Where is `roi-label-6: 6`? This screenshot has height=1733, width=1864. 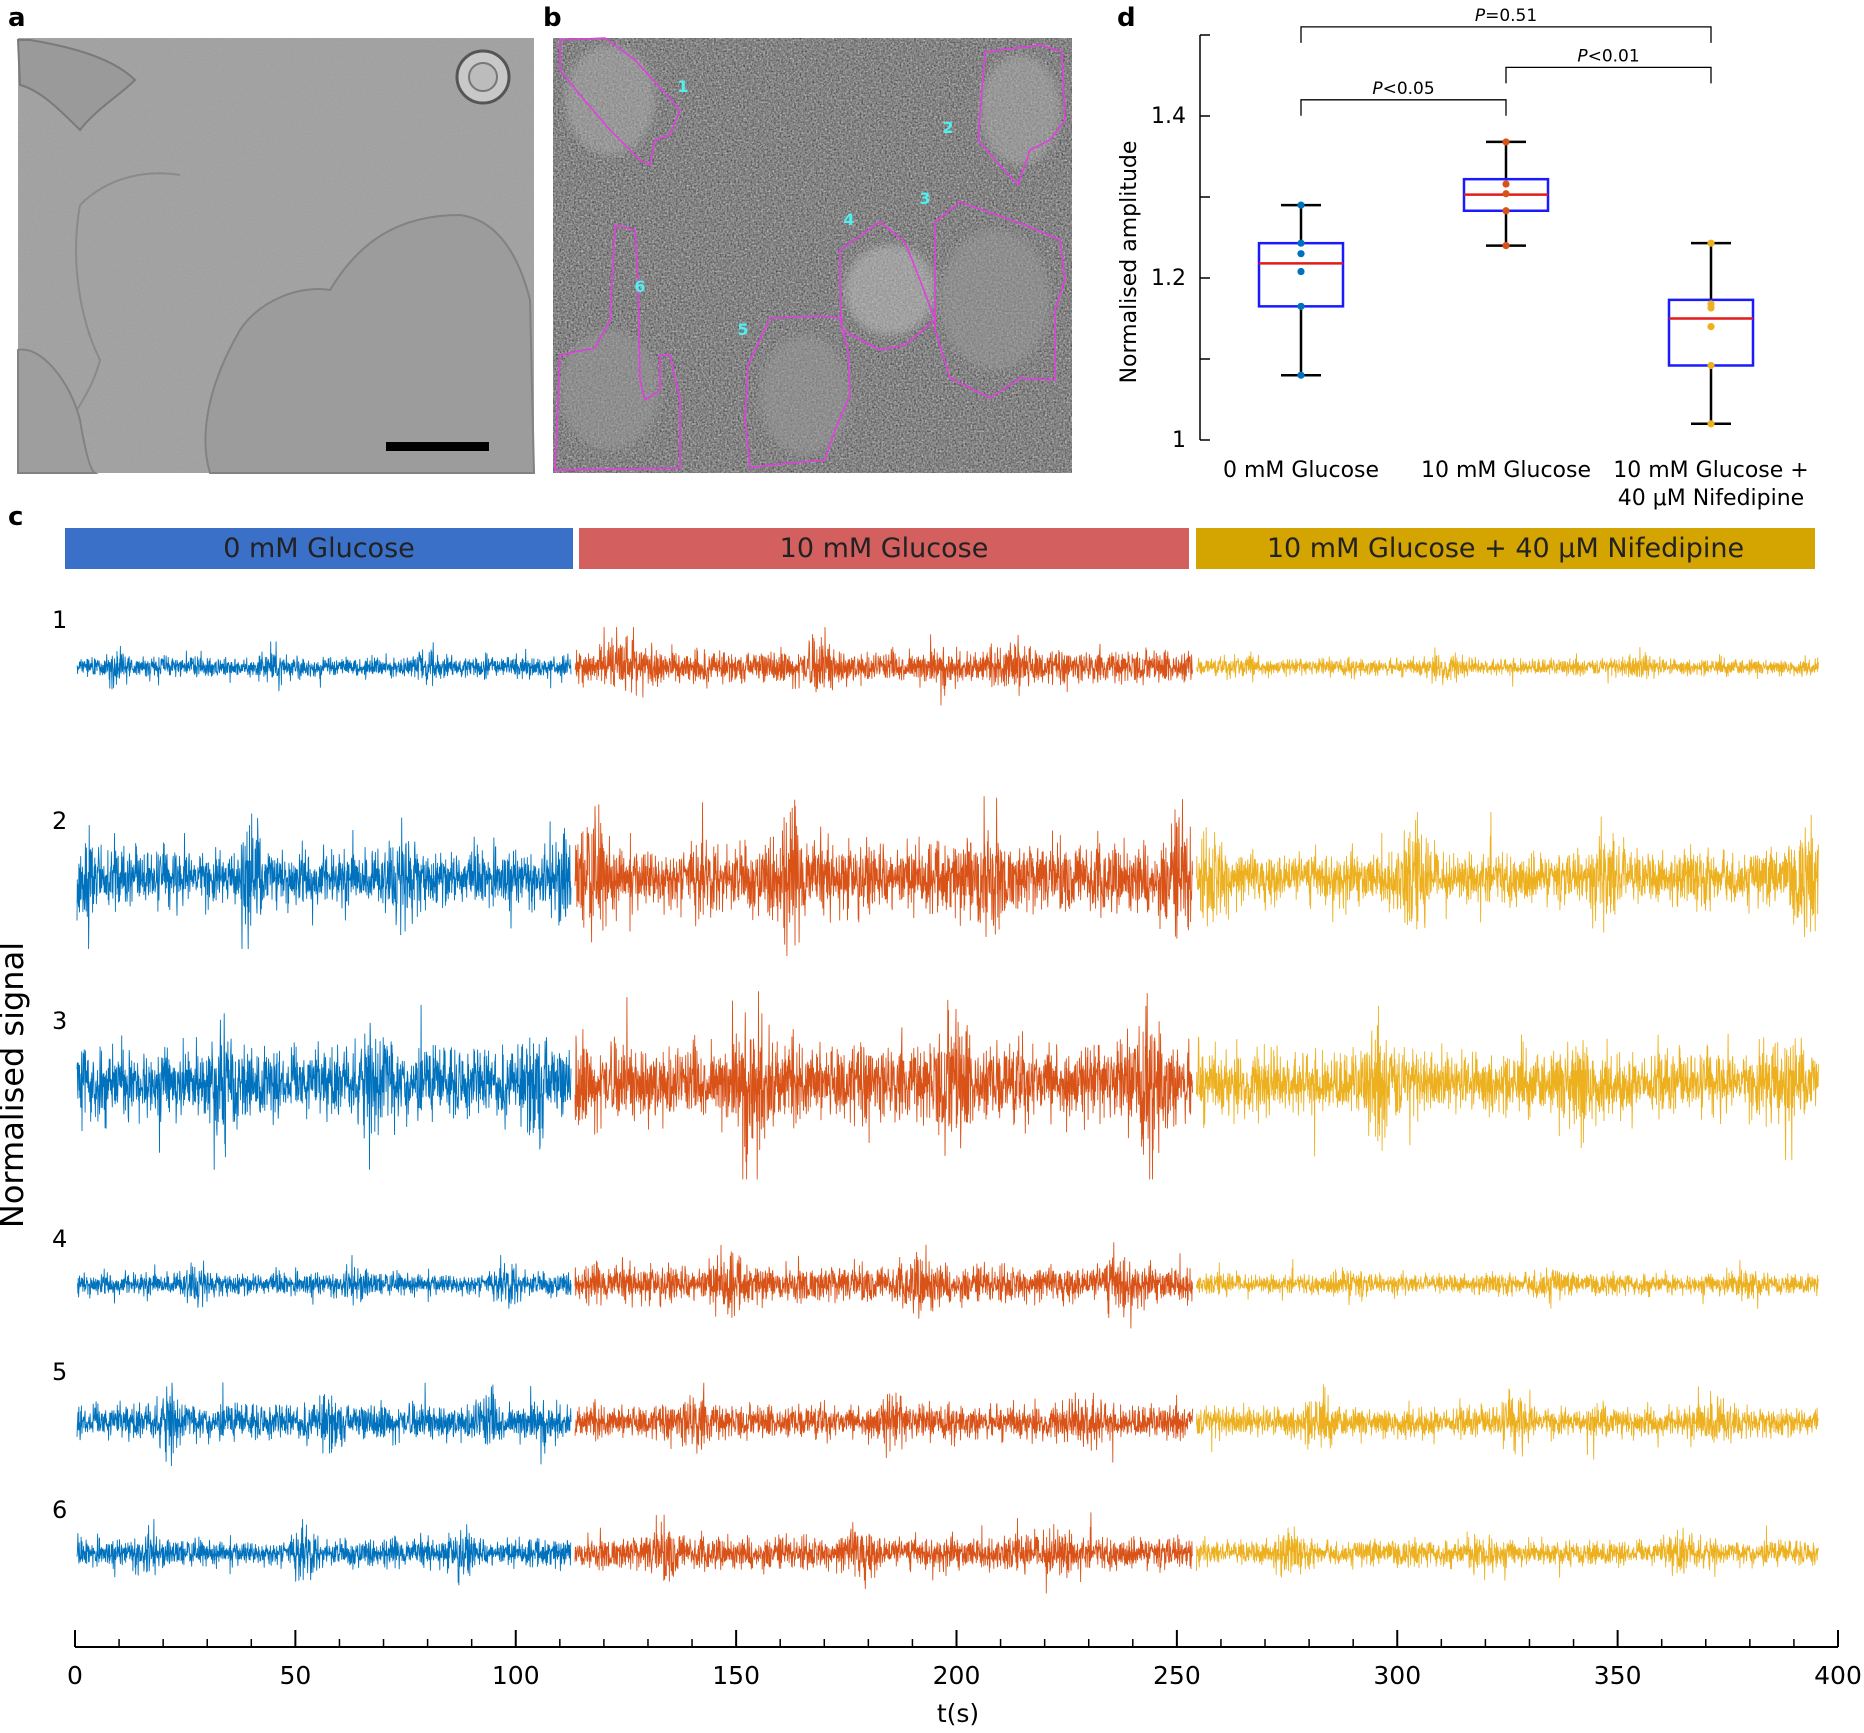 roi-label-6: 6 is located at coordinates (639, 286).